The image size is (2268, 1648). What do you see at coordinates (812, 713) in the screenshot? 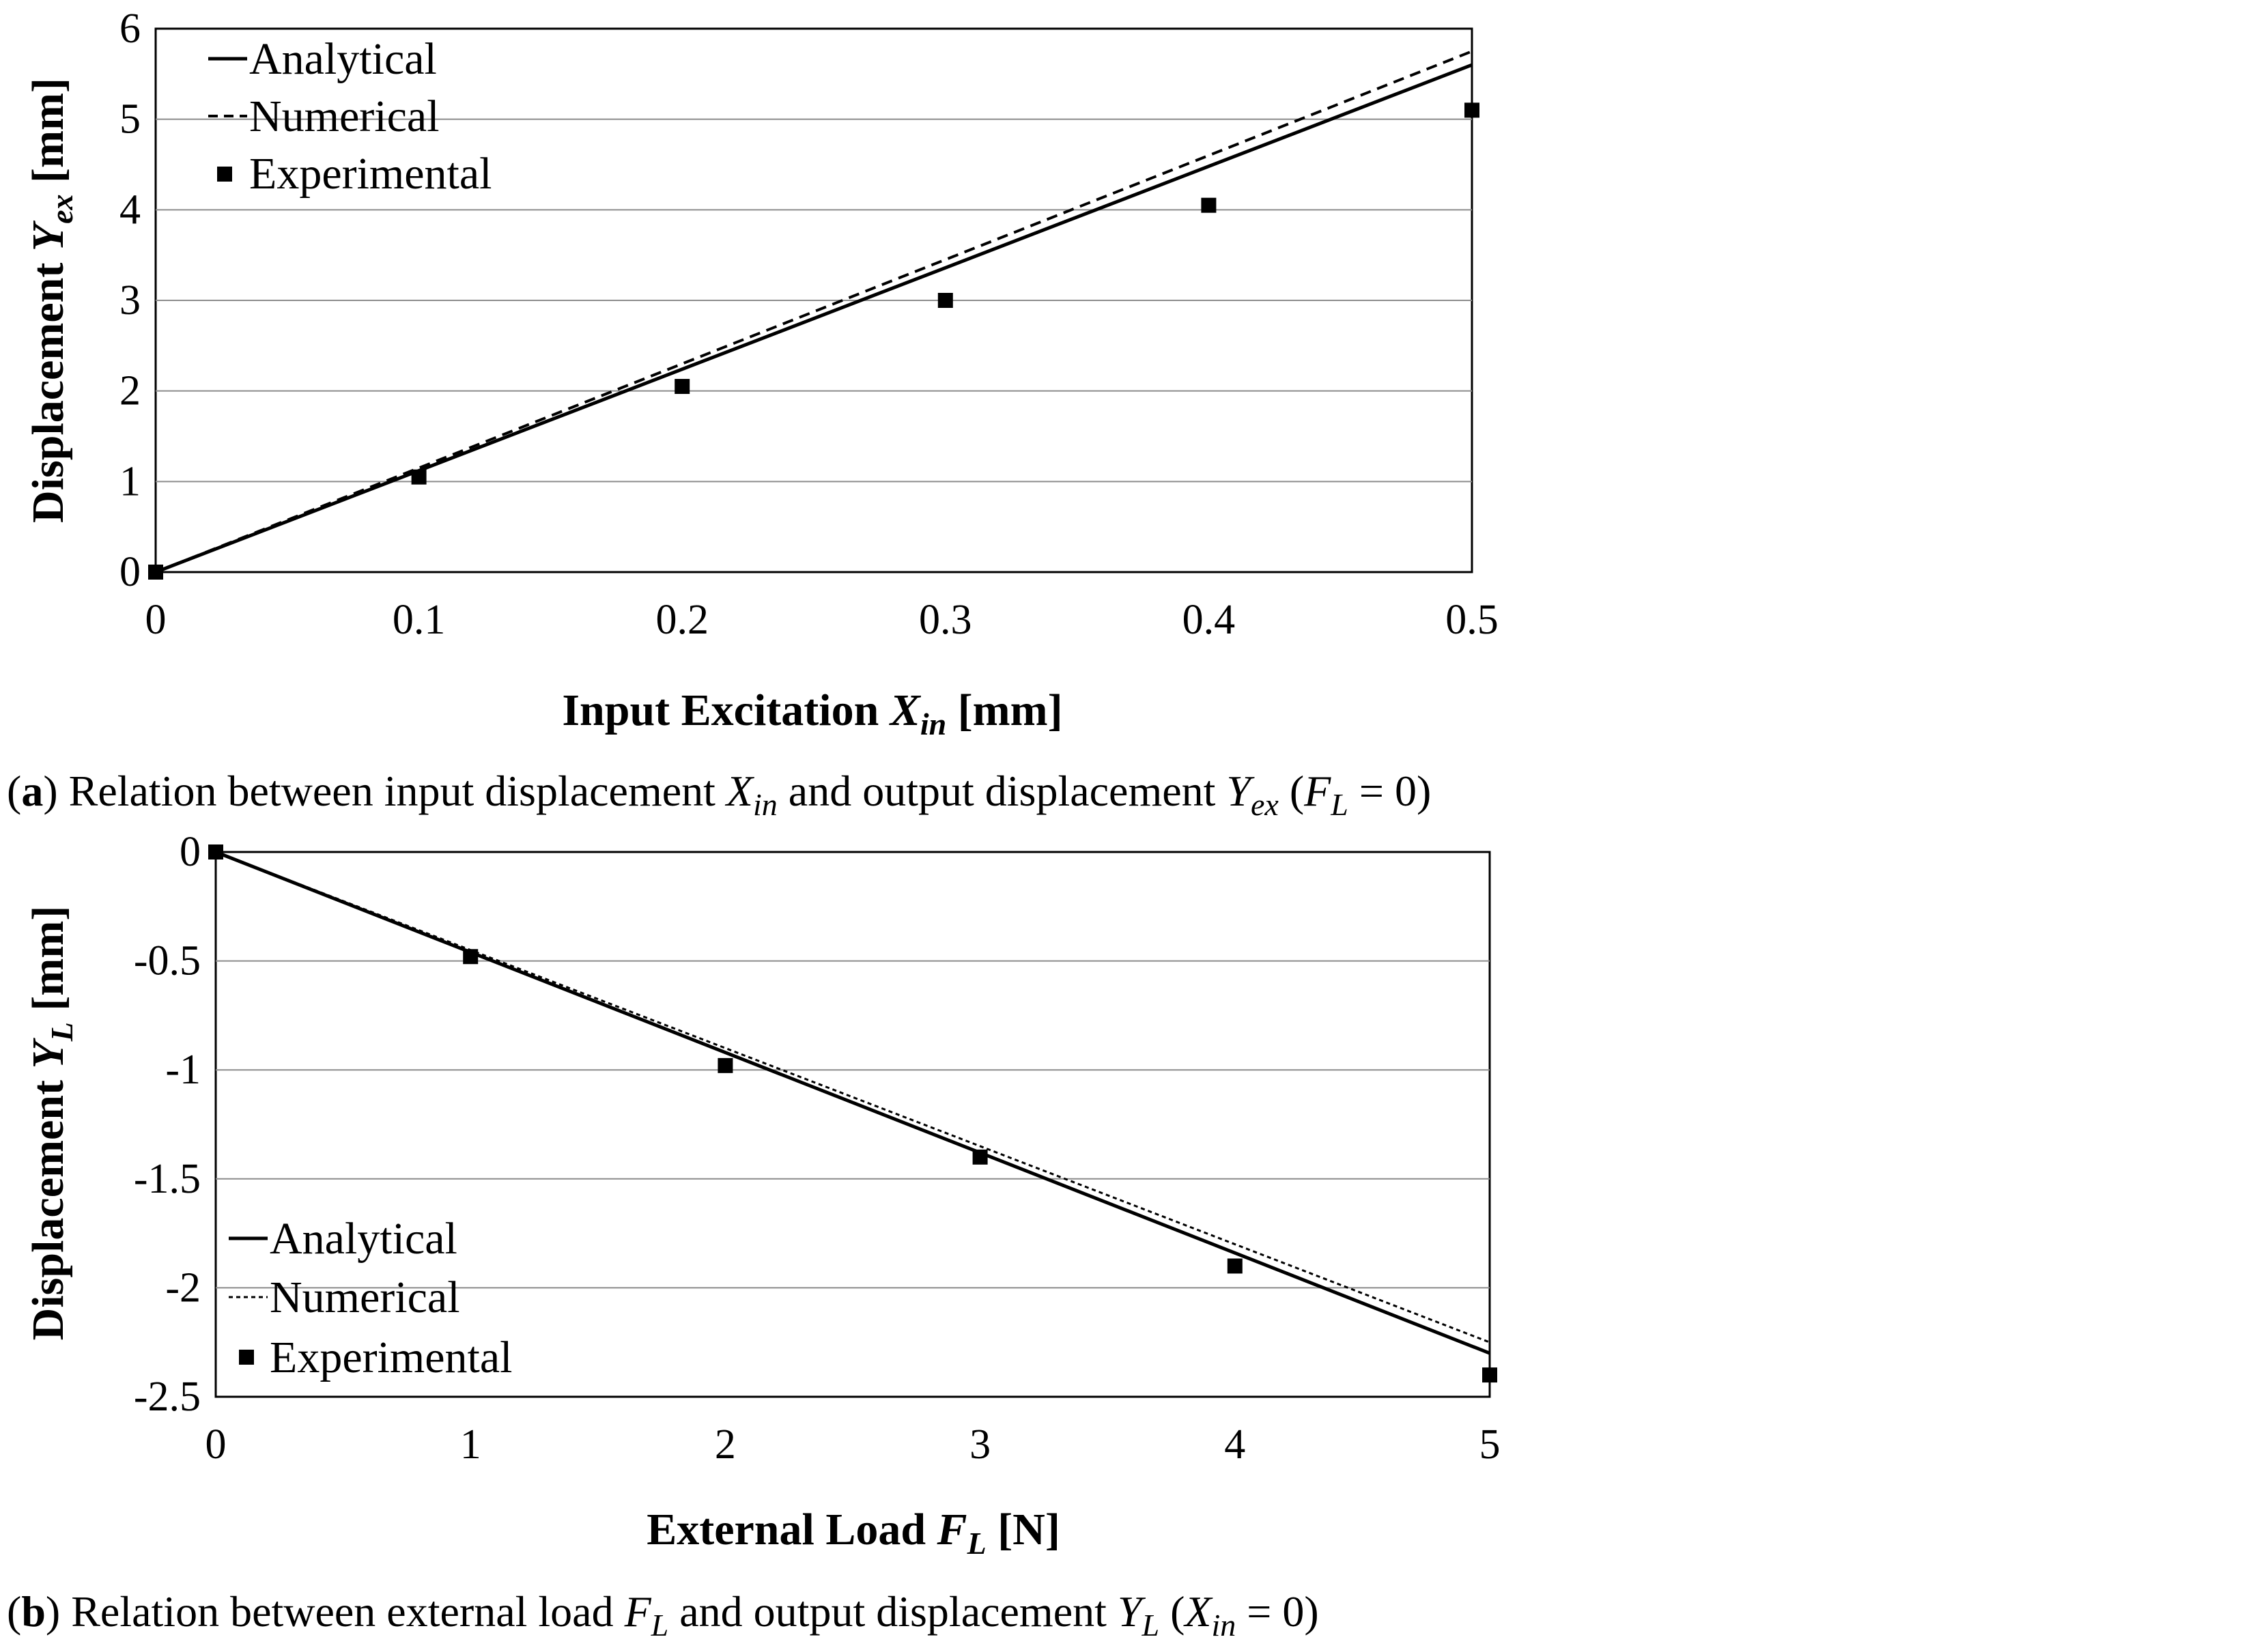
I see `x-axis-label-a: Input Excitation Xin [mm]` at bounding box center [812, 713].